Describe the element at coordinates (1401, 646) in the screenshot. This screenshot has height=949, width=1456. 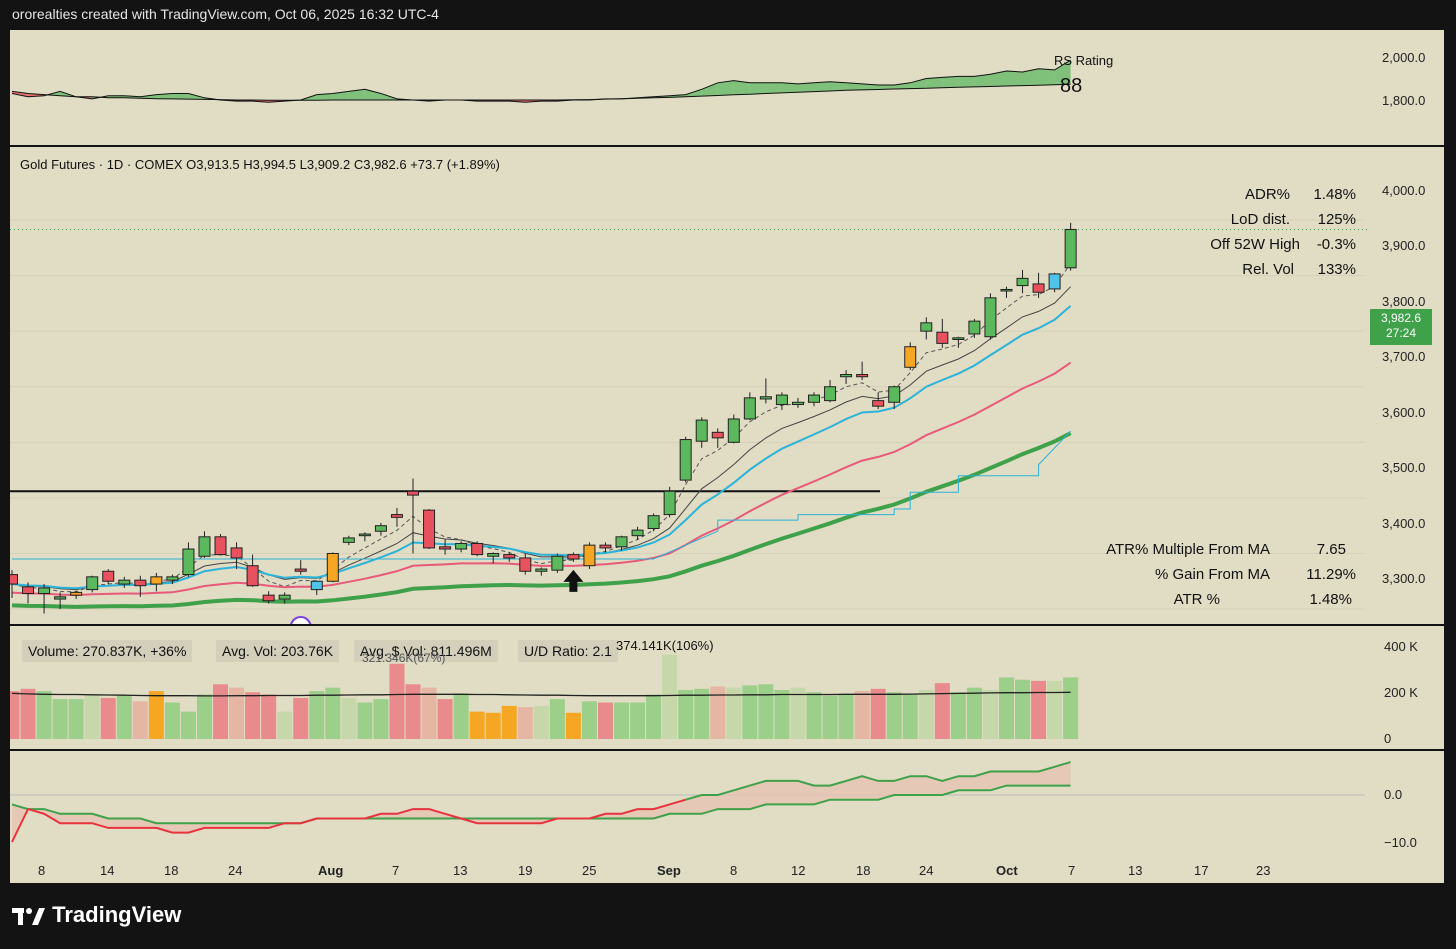
I see `vol-tick-400k: 400 K` at that location.